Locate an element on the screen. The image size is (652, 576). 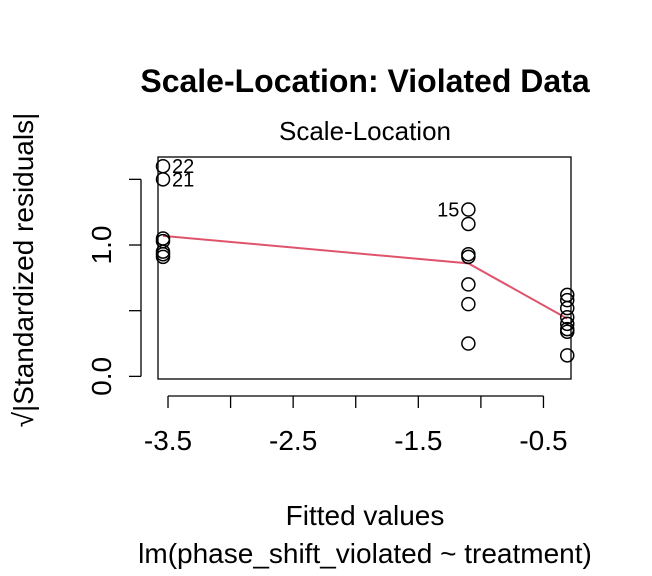
x-axis-label: Fitted values is located at coordinates (365, 515).